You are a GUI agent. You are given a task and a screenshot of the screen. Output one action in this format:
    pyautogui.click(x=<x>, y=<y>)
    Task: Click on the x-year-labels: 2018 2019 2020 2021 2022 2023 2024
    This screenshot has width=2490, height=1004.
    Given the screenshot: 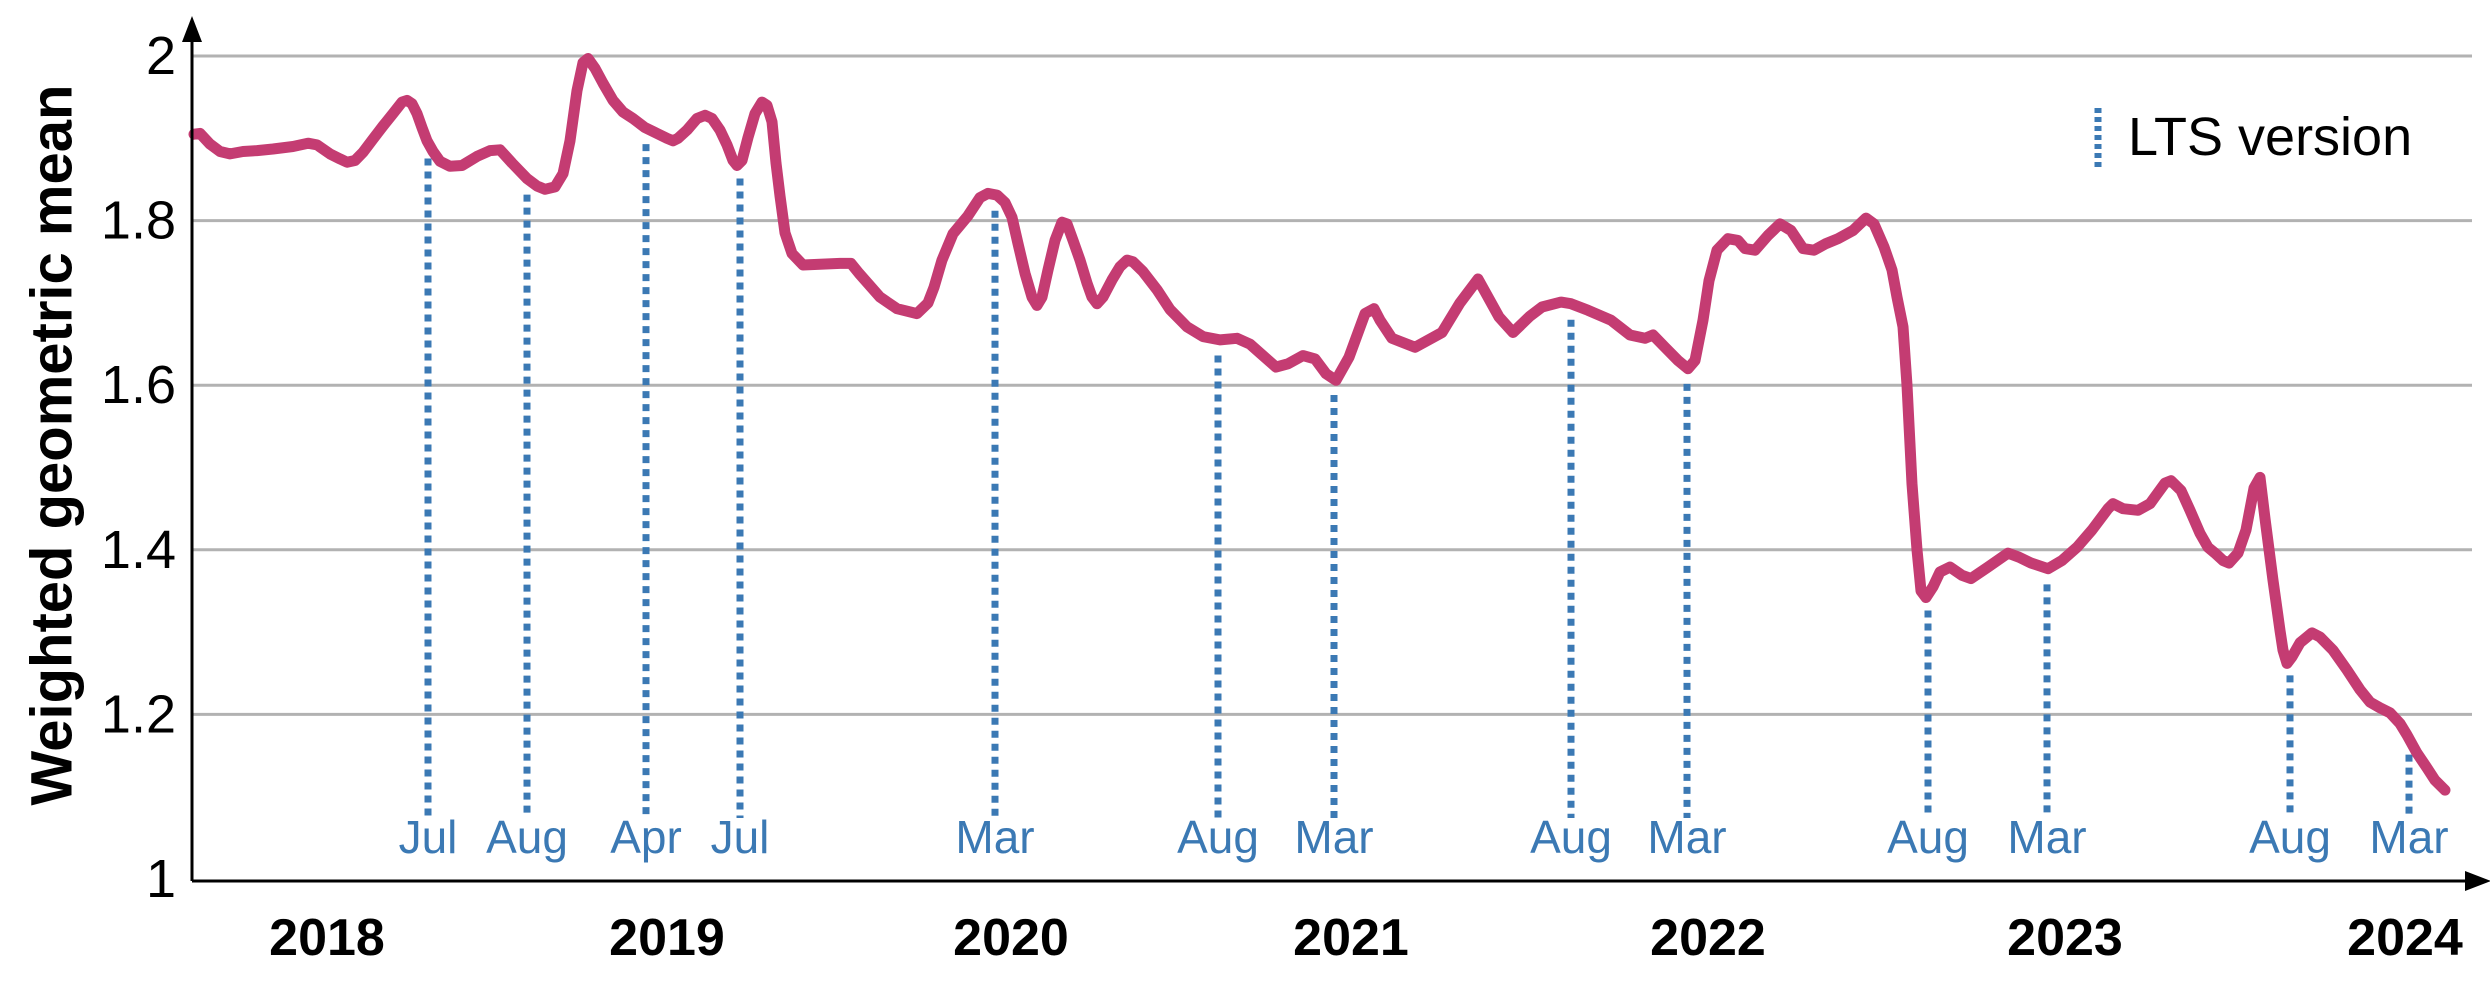 What is the action you would take?
    pyautogui.click(x=1366, y=938)
    